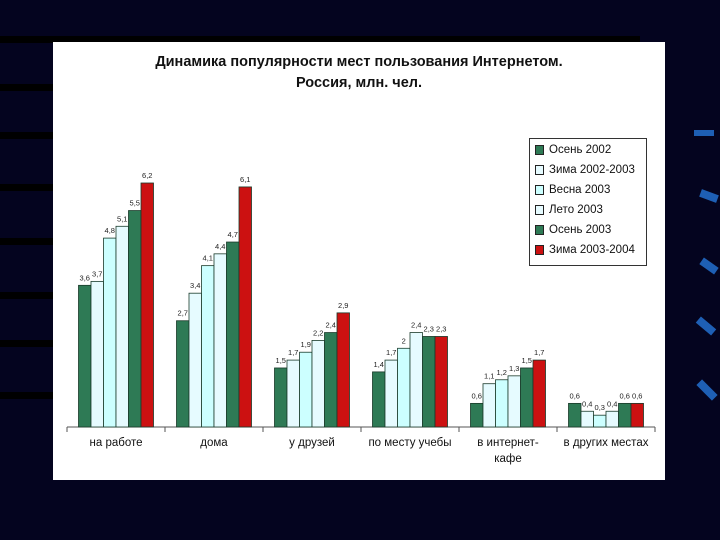 The height and width of the screenshot is (540, 720). What do you see at coordinates (576, 210) in the screenshot?
I see `legend-label: Лето 2003` at bounding box center [576, 210].